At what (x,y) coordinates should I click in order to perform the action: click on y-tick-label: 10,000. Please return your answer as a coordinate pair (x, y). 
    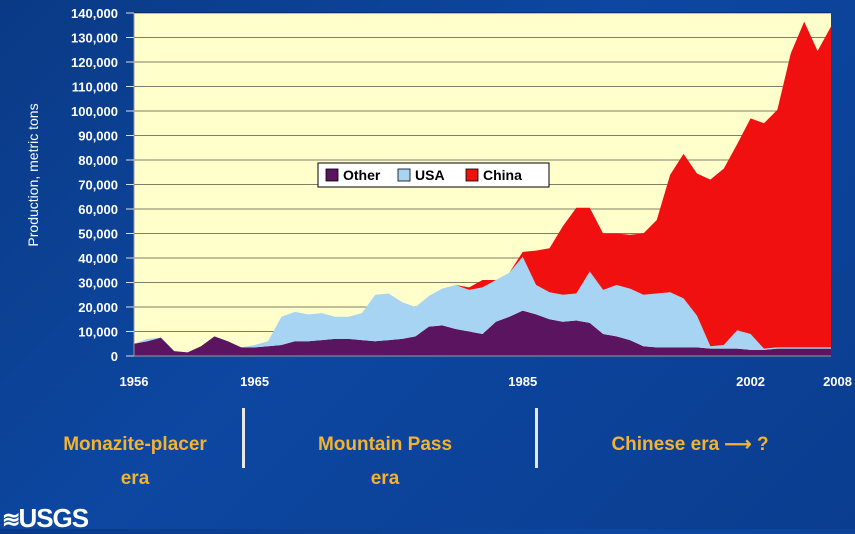
    Looking at the image, I should click on (98, 332).